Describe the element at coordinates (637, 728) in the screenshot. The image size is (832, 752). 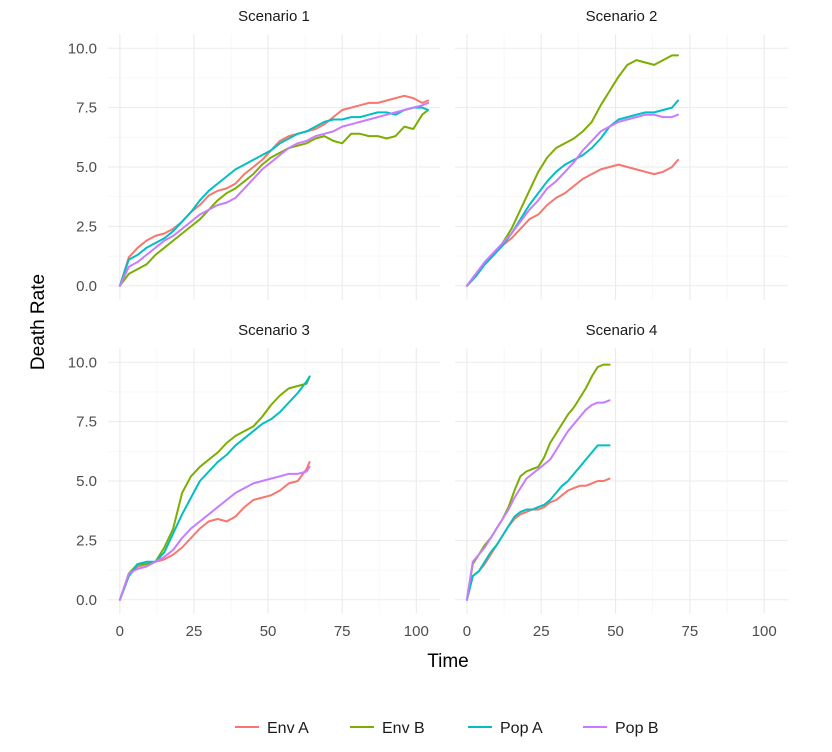
I see `legend-label: Pop B` at that location.